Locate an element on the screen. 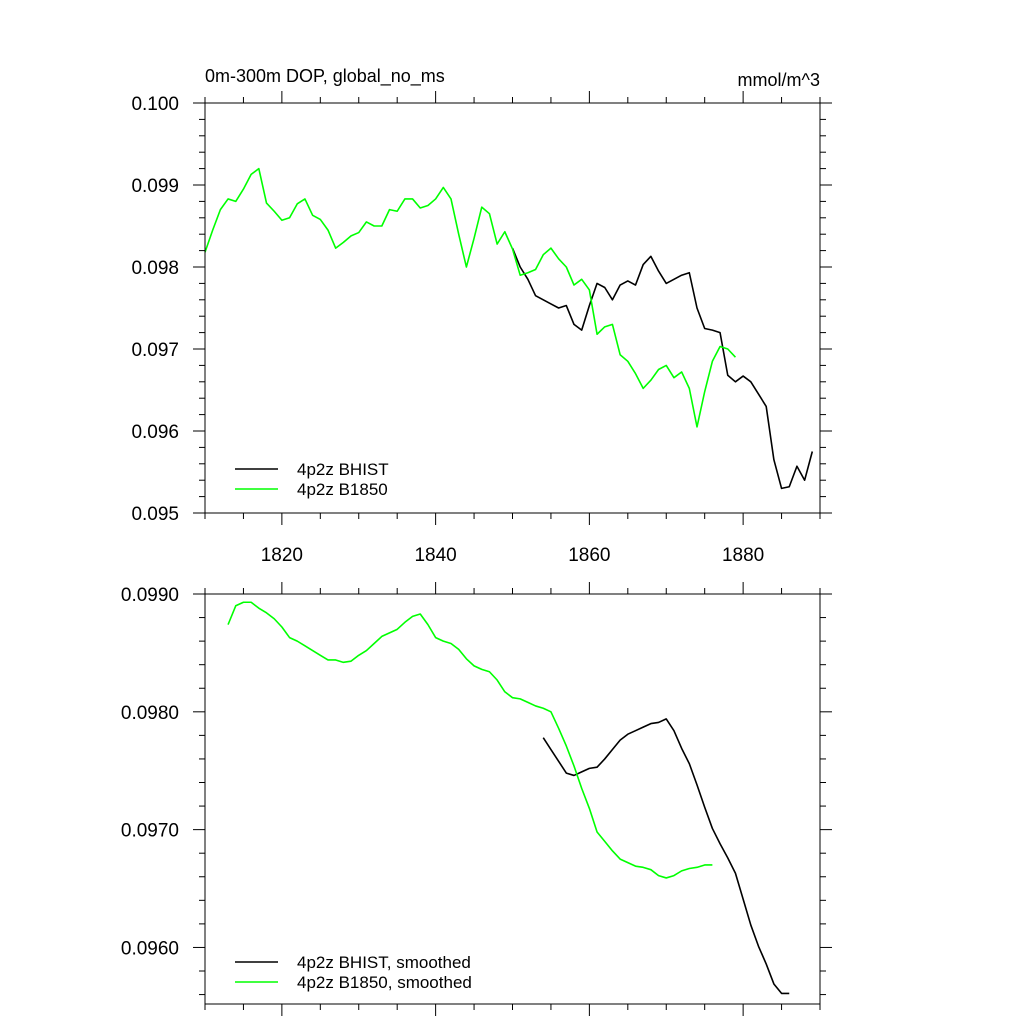 This screenshot has height=1024, width=1024. y-tick-label: 0.0960 is located at coordinates (150, 948).